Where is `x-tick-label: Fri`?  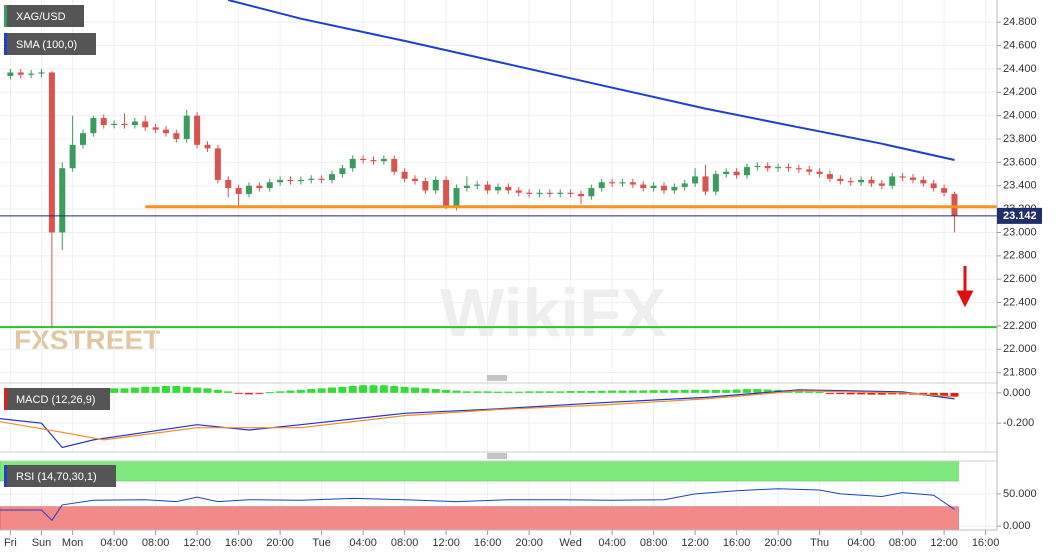 x-tick-label: Fri is located at coordinates (10, 543).